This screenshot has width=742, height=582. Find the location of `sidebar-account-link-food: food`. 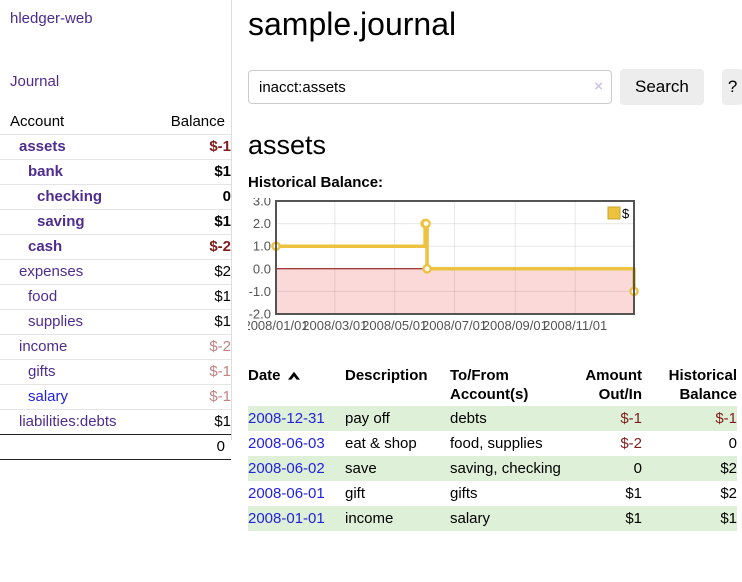

sidebar-account-link-food: food is located at coordinates (43, 296).